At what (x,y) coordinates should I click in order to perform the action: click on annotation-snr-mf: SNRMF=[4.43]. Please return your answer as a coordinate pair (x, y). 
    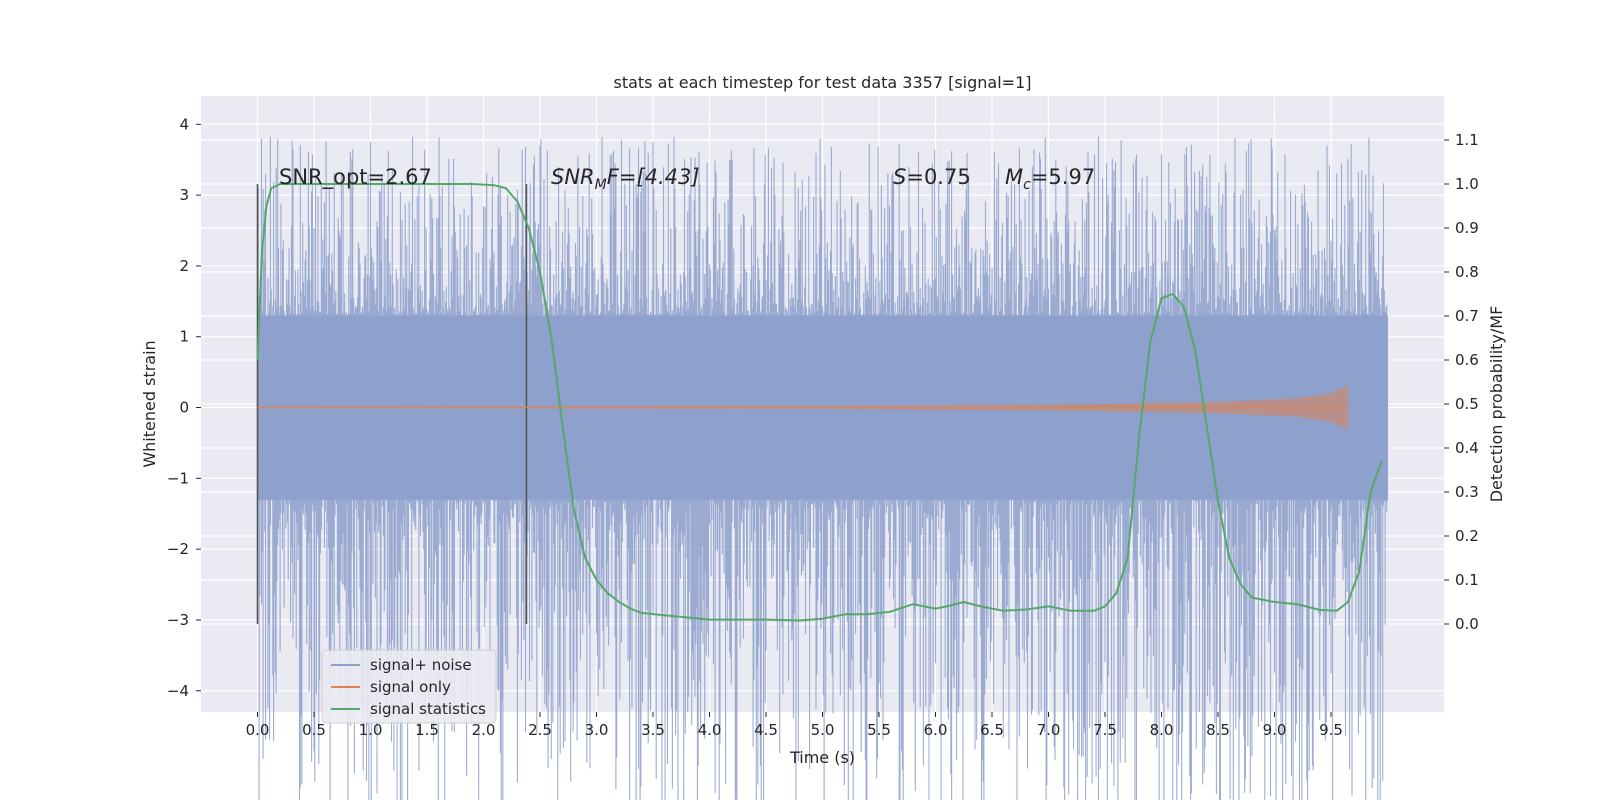
    Looking at the image, I should click on (625, 179).